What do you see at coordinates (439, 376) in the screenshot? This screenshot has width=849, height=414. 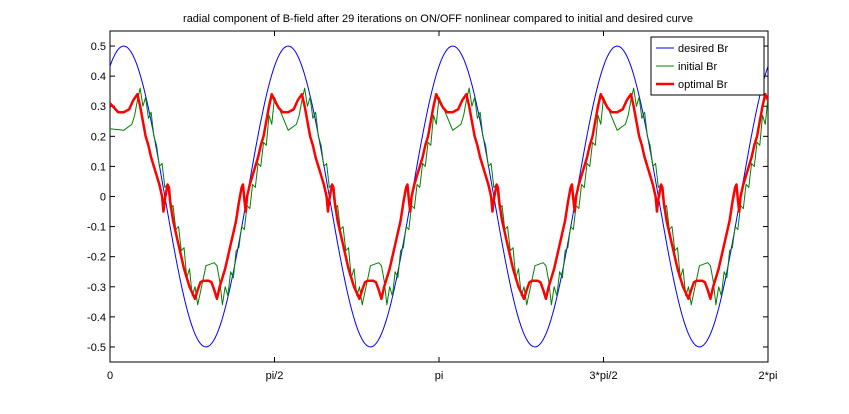 I see `x-tick-label: pi` at bounding box center [439, 376].